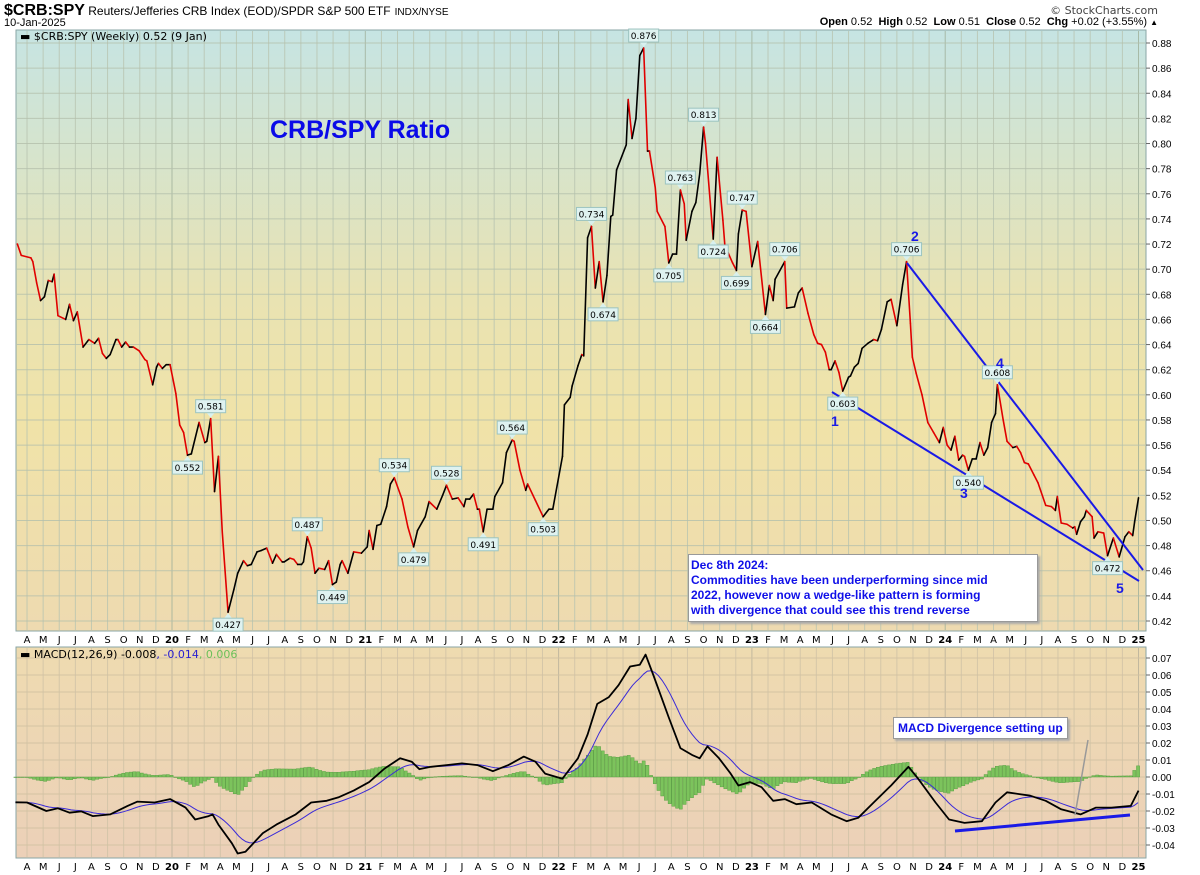  I want to click on callout-value: 0.503, so click(543, 531).